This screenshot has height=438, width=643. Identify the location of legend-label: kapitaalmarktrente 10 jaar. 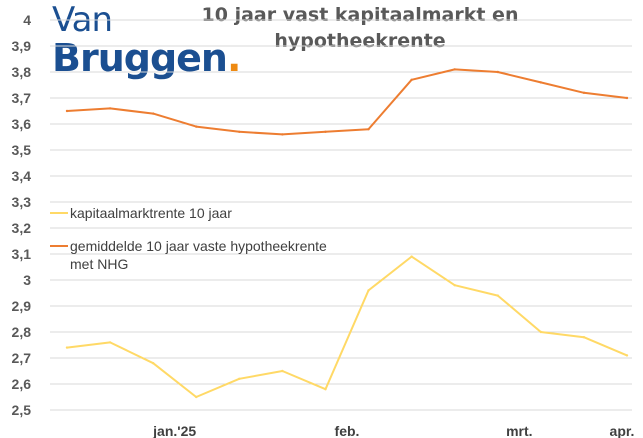
(151, 213).